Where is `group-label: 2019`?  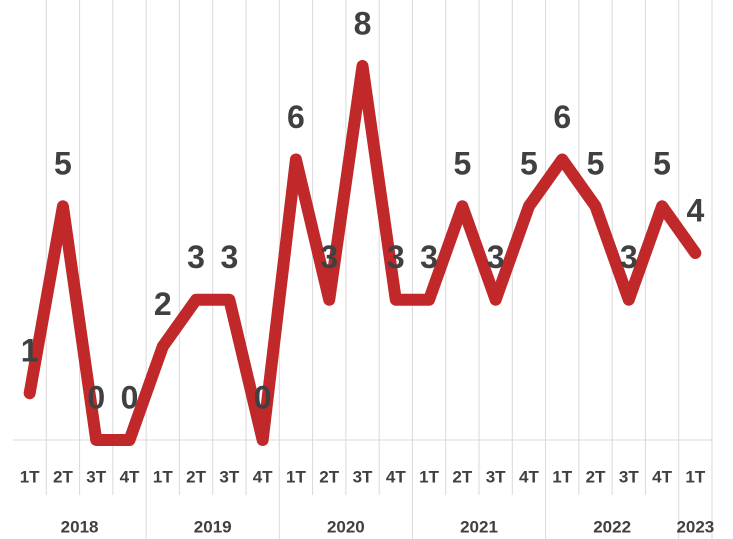 group-label: 2019 is located at coordinates (213, 526).